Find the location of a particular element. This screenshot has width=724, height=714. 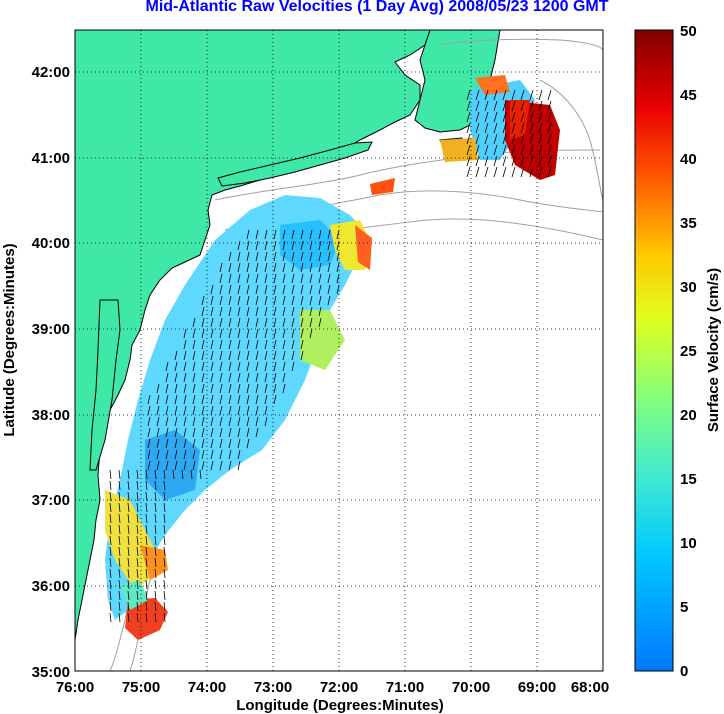

cbar-tick-4: 20 is located at coordinates (688, 415).